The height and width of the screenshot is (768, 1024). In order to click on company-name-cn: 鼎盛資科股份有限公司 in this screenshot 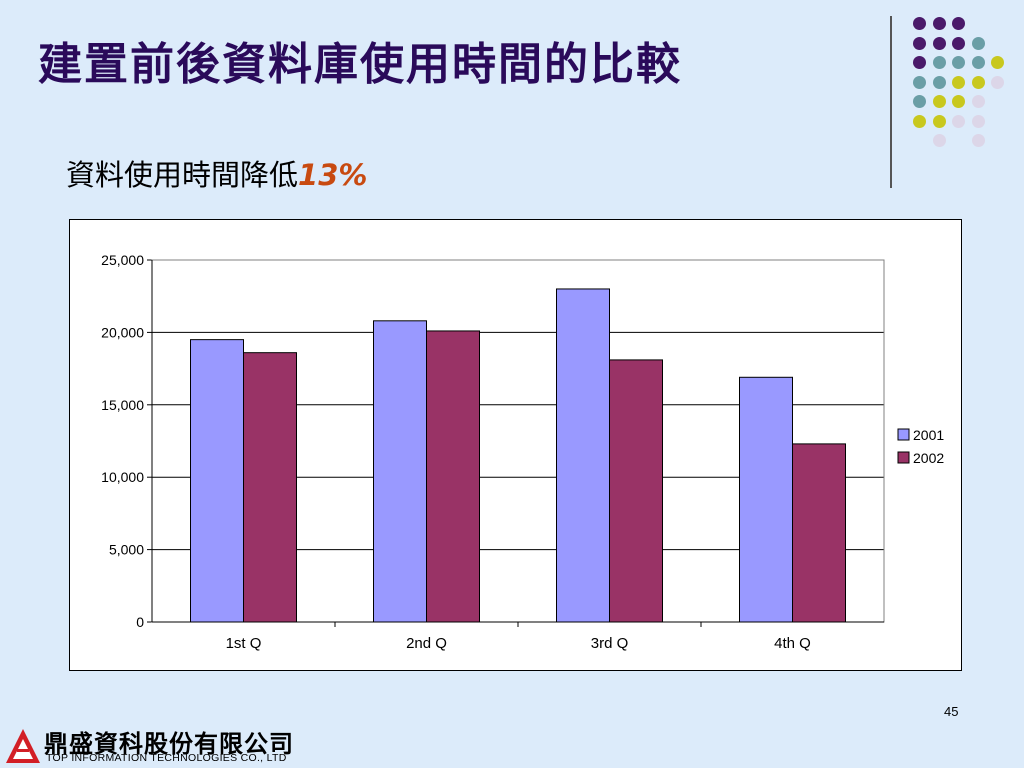, I will do `click(169, 744)`.